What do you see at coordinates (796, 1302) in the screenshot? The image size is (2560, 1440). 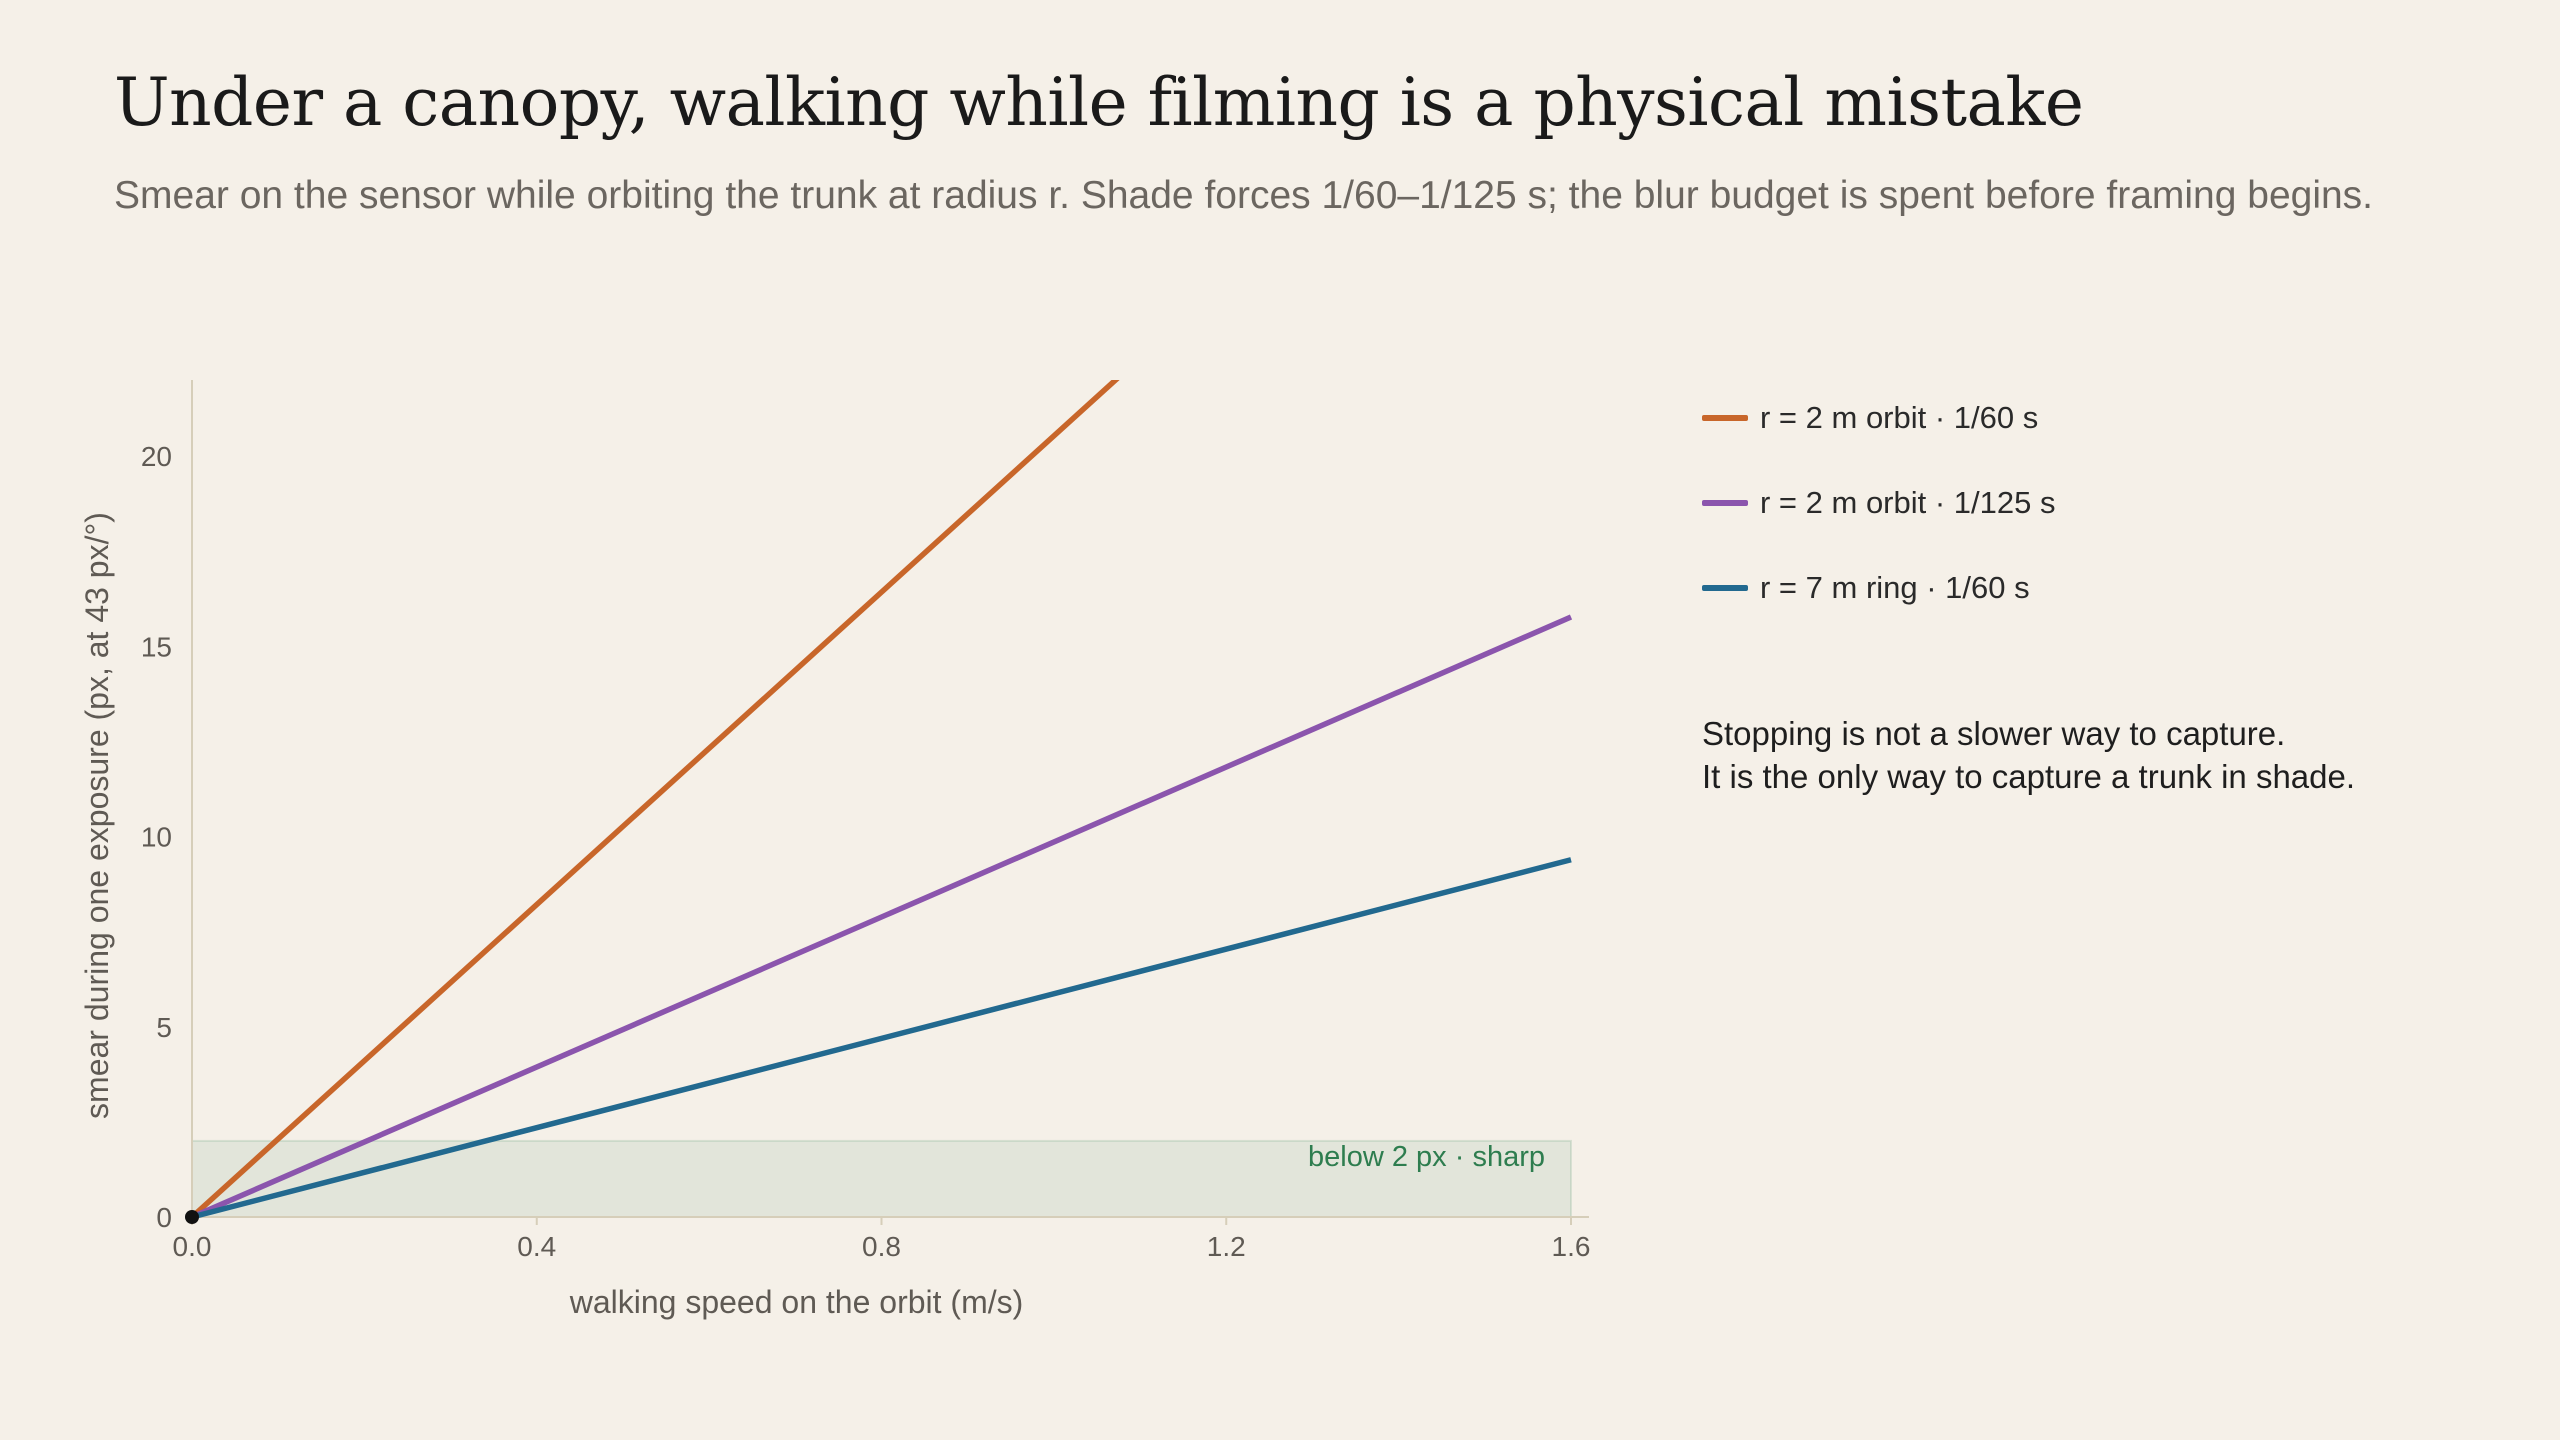 I see `x-axis-title: walking speed on the orbit (m/s)` at bounding box center [796, 1302].